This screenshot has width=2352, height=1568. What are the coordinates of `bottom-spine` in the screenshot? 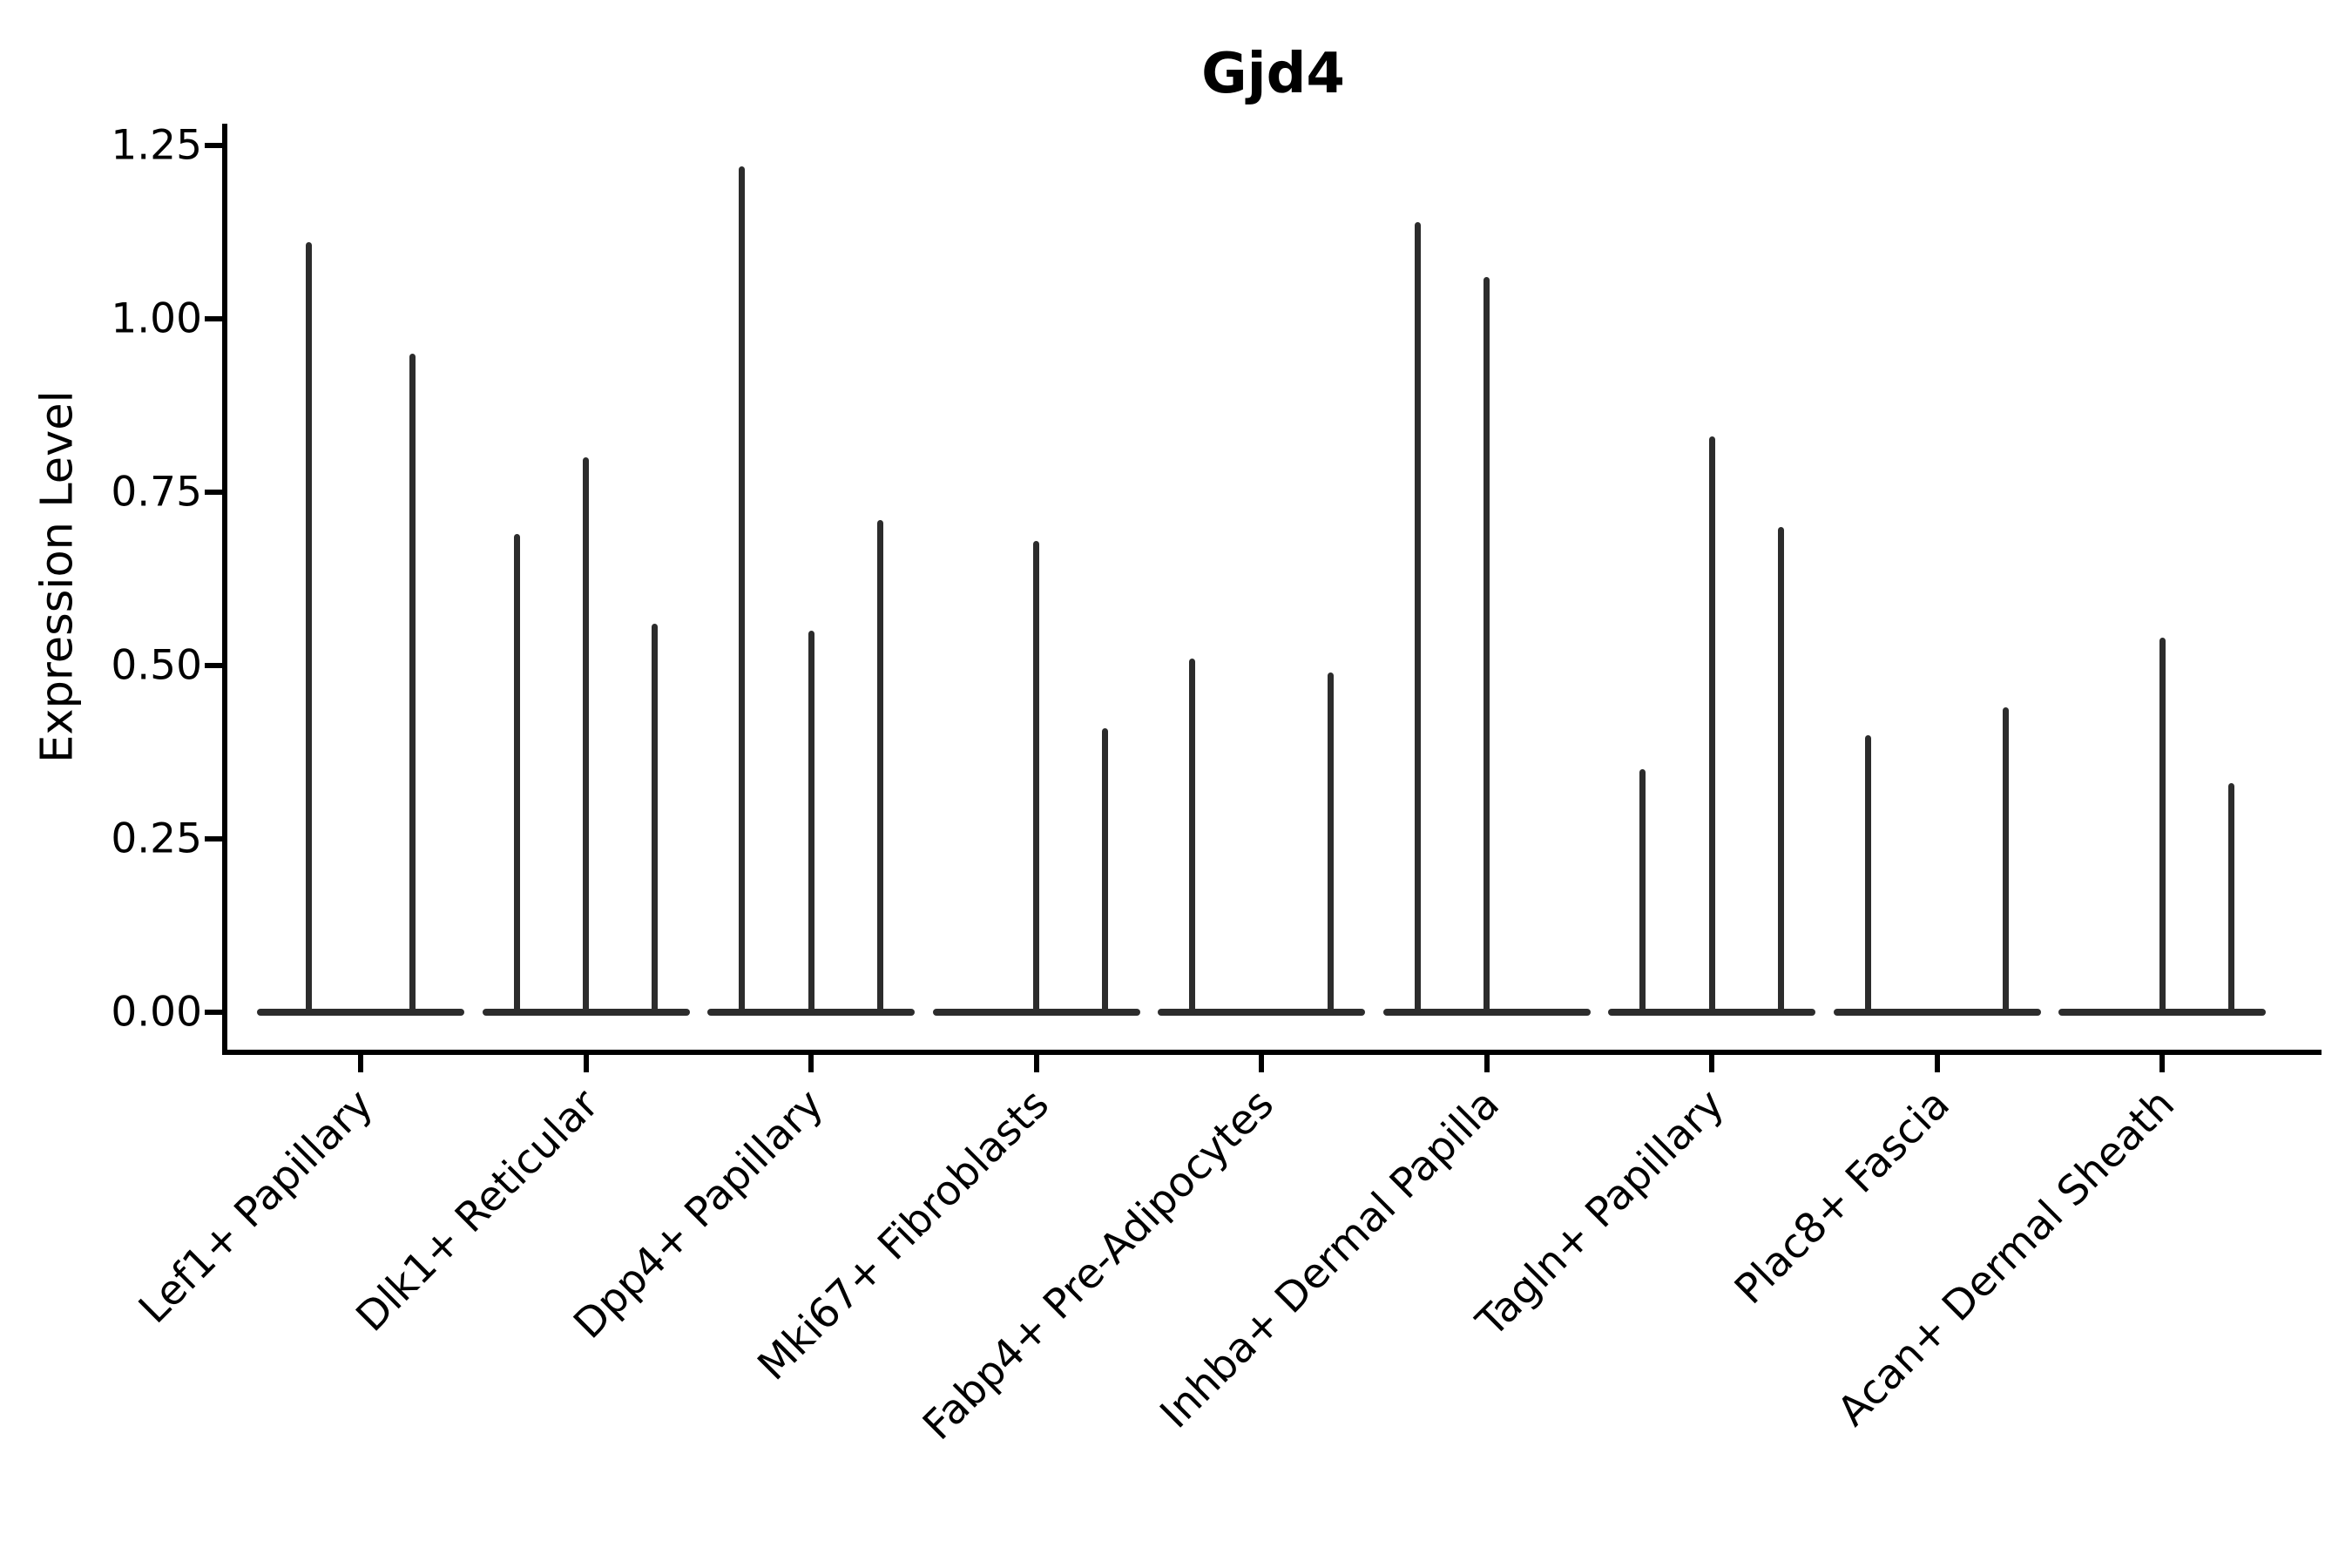 It's located at (1272, 1053).